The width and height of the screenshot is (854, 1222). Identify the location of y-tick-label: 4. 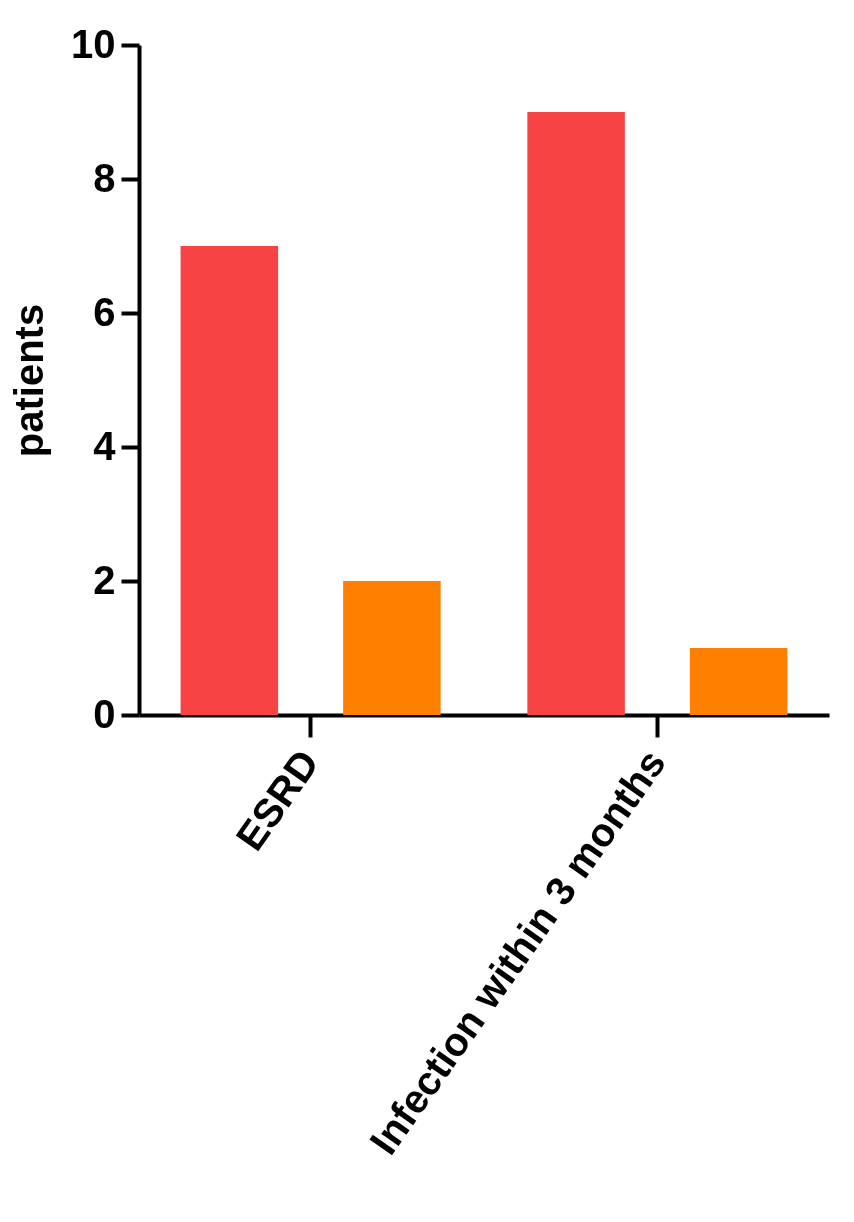
(105, 445).